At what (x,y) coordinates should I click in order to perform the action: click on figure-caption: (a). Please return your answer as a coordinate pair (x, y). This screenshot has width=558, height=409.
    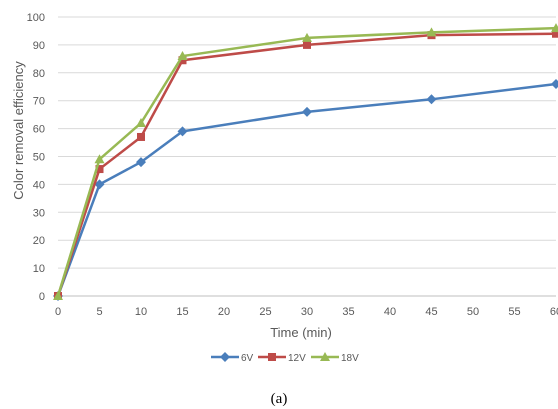
    Looking at the image, I should click on (279, 399).